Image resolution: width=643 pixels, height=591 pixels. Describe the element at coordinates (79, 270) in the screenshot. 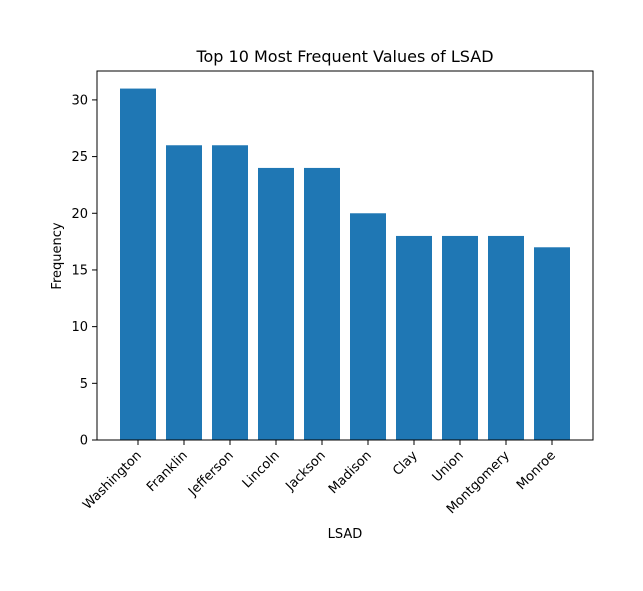

I see `y-tick-label: 15` at that location.